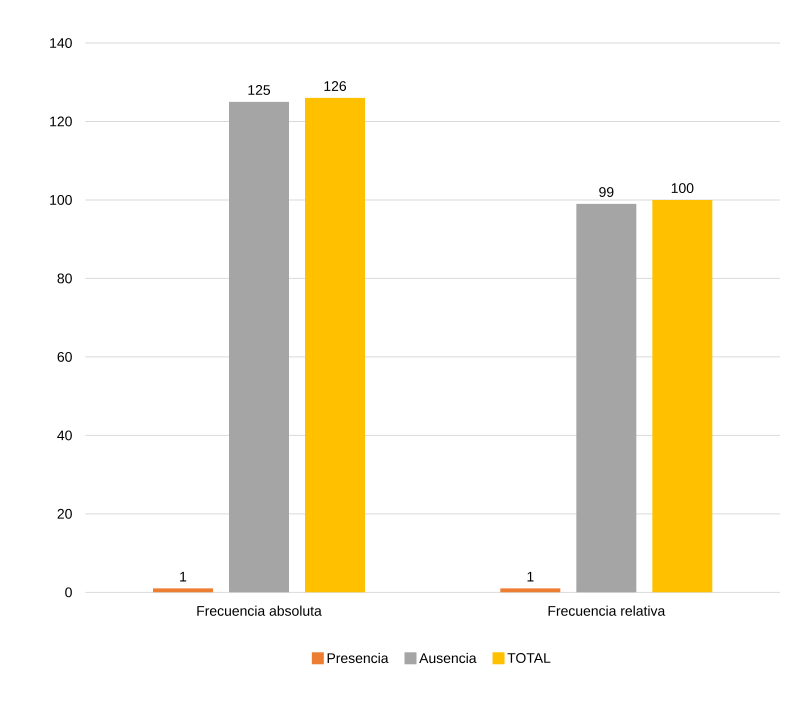 The image size is (795, 707). What do you see at coordinates (448, 658) in the screenshot?
I see `legend-label: Ausencia` at bounding box center [448, 658].